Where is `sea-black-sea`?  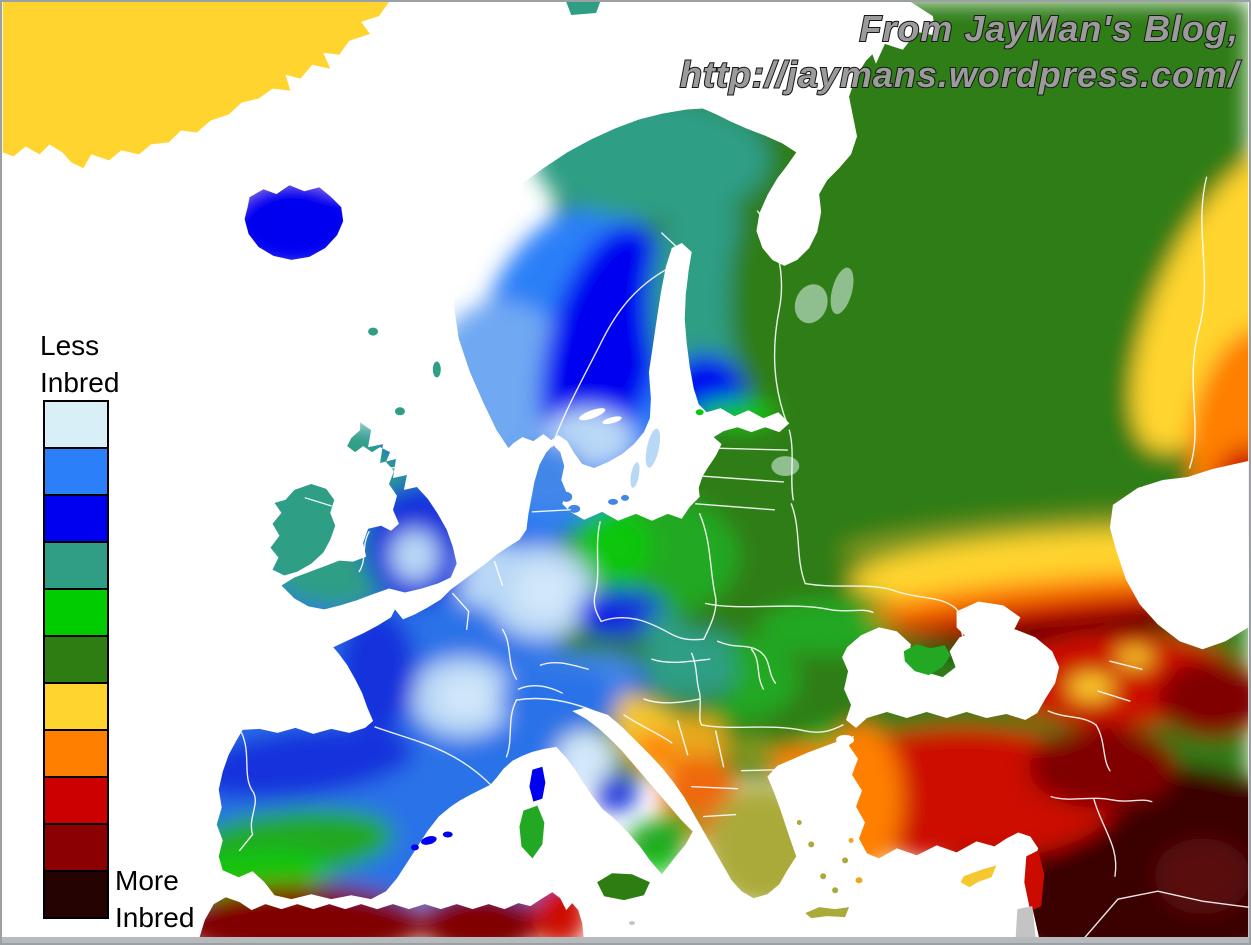 sea-black-sea is located at coordinates (951, 677).